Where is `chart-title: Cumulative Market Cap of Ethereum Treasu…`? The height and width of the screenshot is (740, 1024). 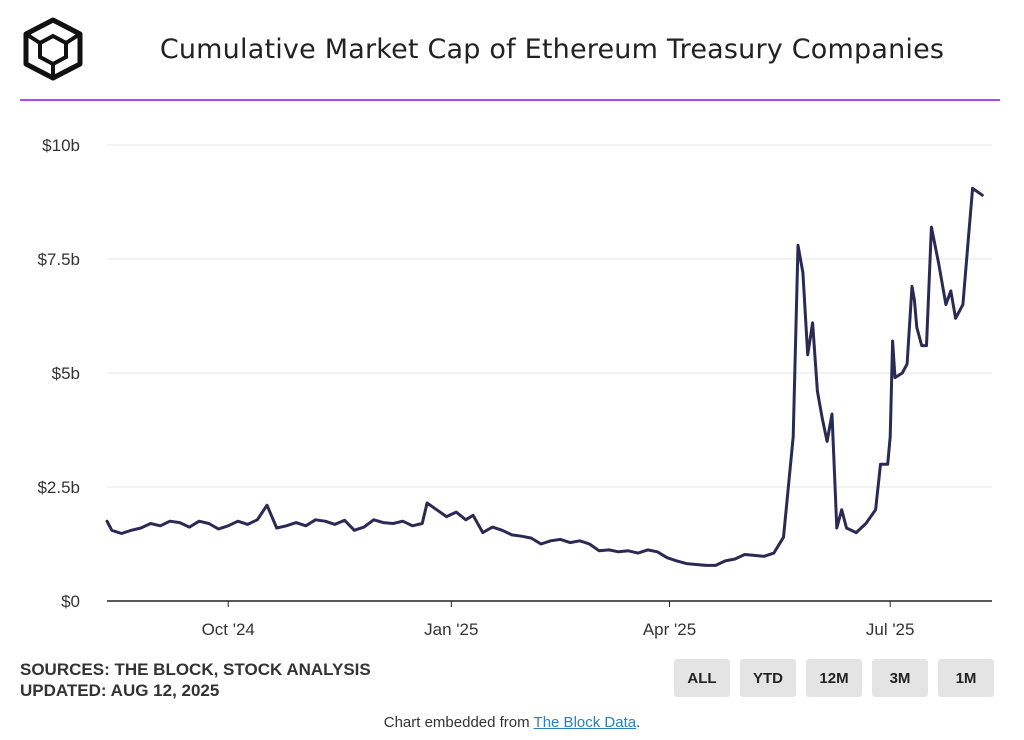 chart-title: Cumulative Market Cap of Ethereum Treasu… is located at coordinates (552, 49).